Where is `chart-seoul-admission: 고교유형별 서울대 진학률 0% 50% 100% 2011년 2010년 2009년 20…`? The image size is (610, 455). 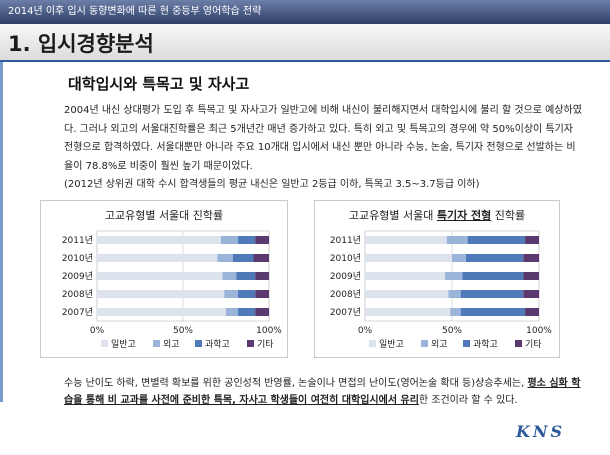
chart-seoul-admission: 고교유형별 서울대 진학률 0% 50% 100% 2011년 2010년 2009년 20… is located at coordinates (164, 279).